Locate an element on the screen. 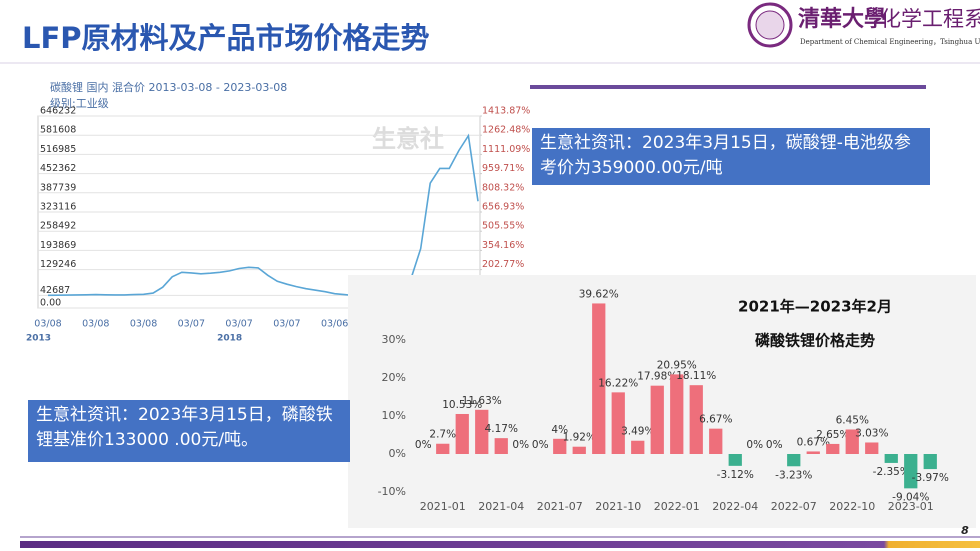 This screenshot has width=980, height=551. x-tick-label: 2022-01 is located at coordinates (677, 506).